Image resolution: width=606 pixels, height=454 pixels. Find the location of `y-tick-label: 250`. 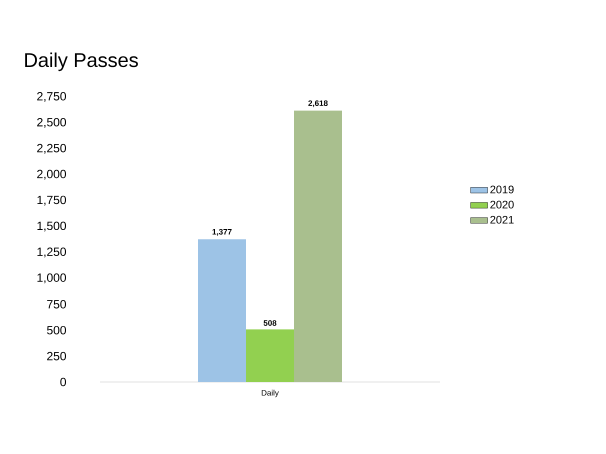

y-tick-label: 250 is located at coordinates (56, 356).